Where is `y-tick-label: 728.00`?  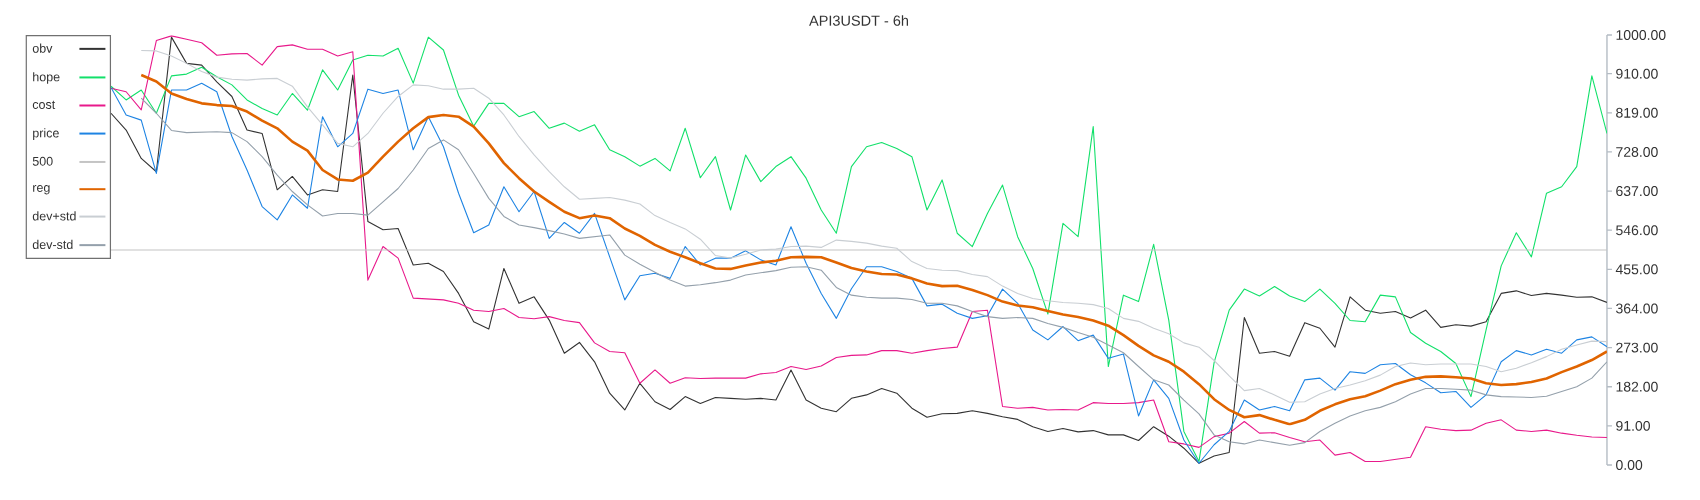 y-tick-label: 728.00 is located at coordinates (1637, 151).